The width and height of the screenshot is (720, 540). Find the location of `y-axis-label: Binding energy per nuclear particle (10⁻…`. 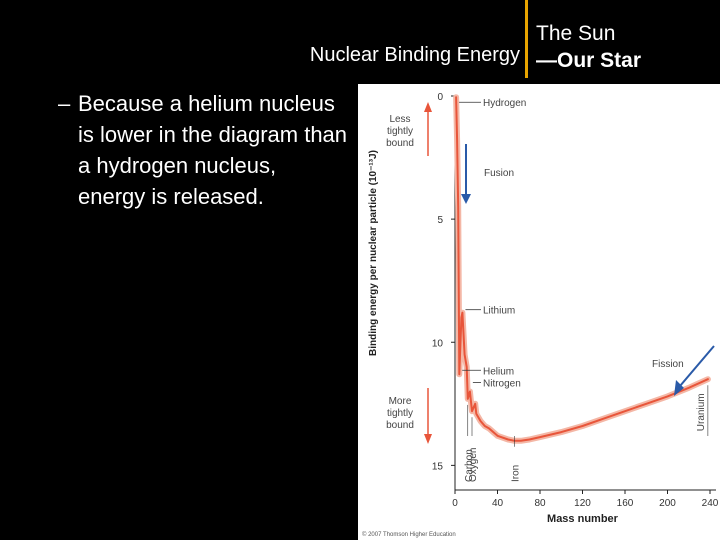

y-axis-label: Binding energy per nuclear particle (10⁻… is located at coordinates (373, 253).